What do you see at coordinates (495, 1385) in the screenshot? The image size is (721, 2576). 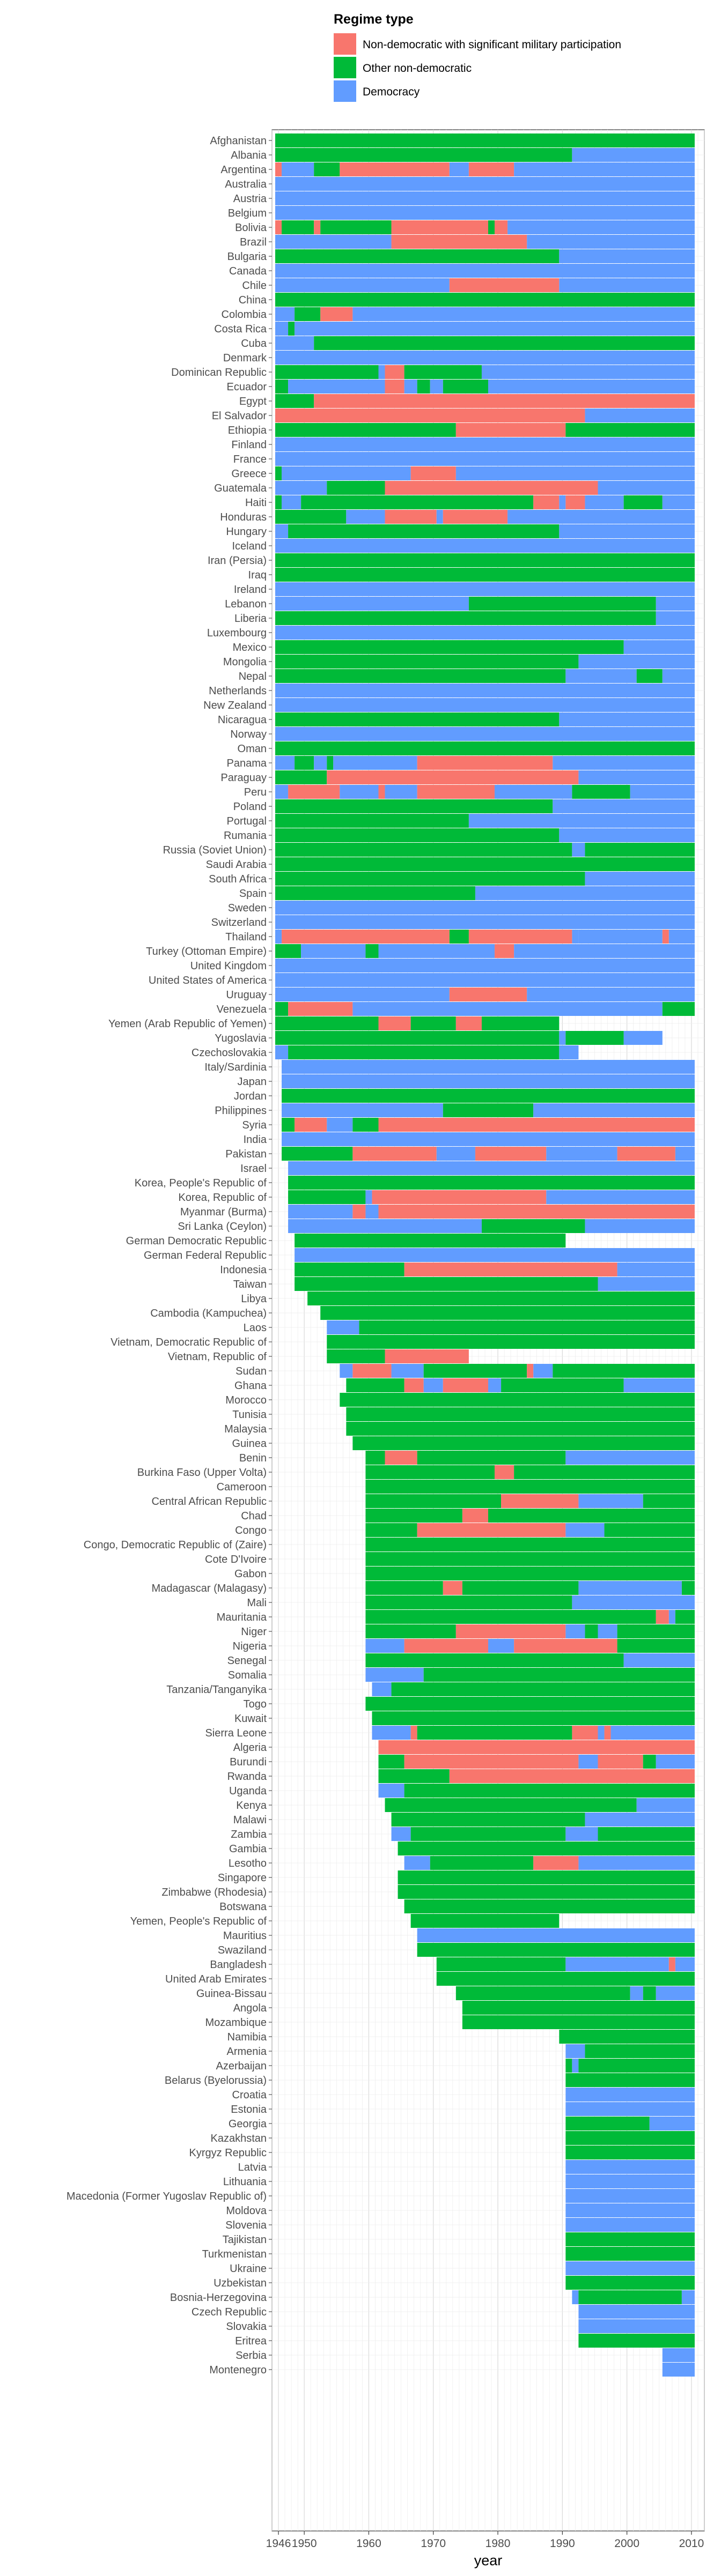 I see `segment-ghana-1979` at bounding box center [495, 1385].